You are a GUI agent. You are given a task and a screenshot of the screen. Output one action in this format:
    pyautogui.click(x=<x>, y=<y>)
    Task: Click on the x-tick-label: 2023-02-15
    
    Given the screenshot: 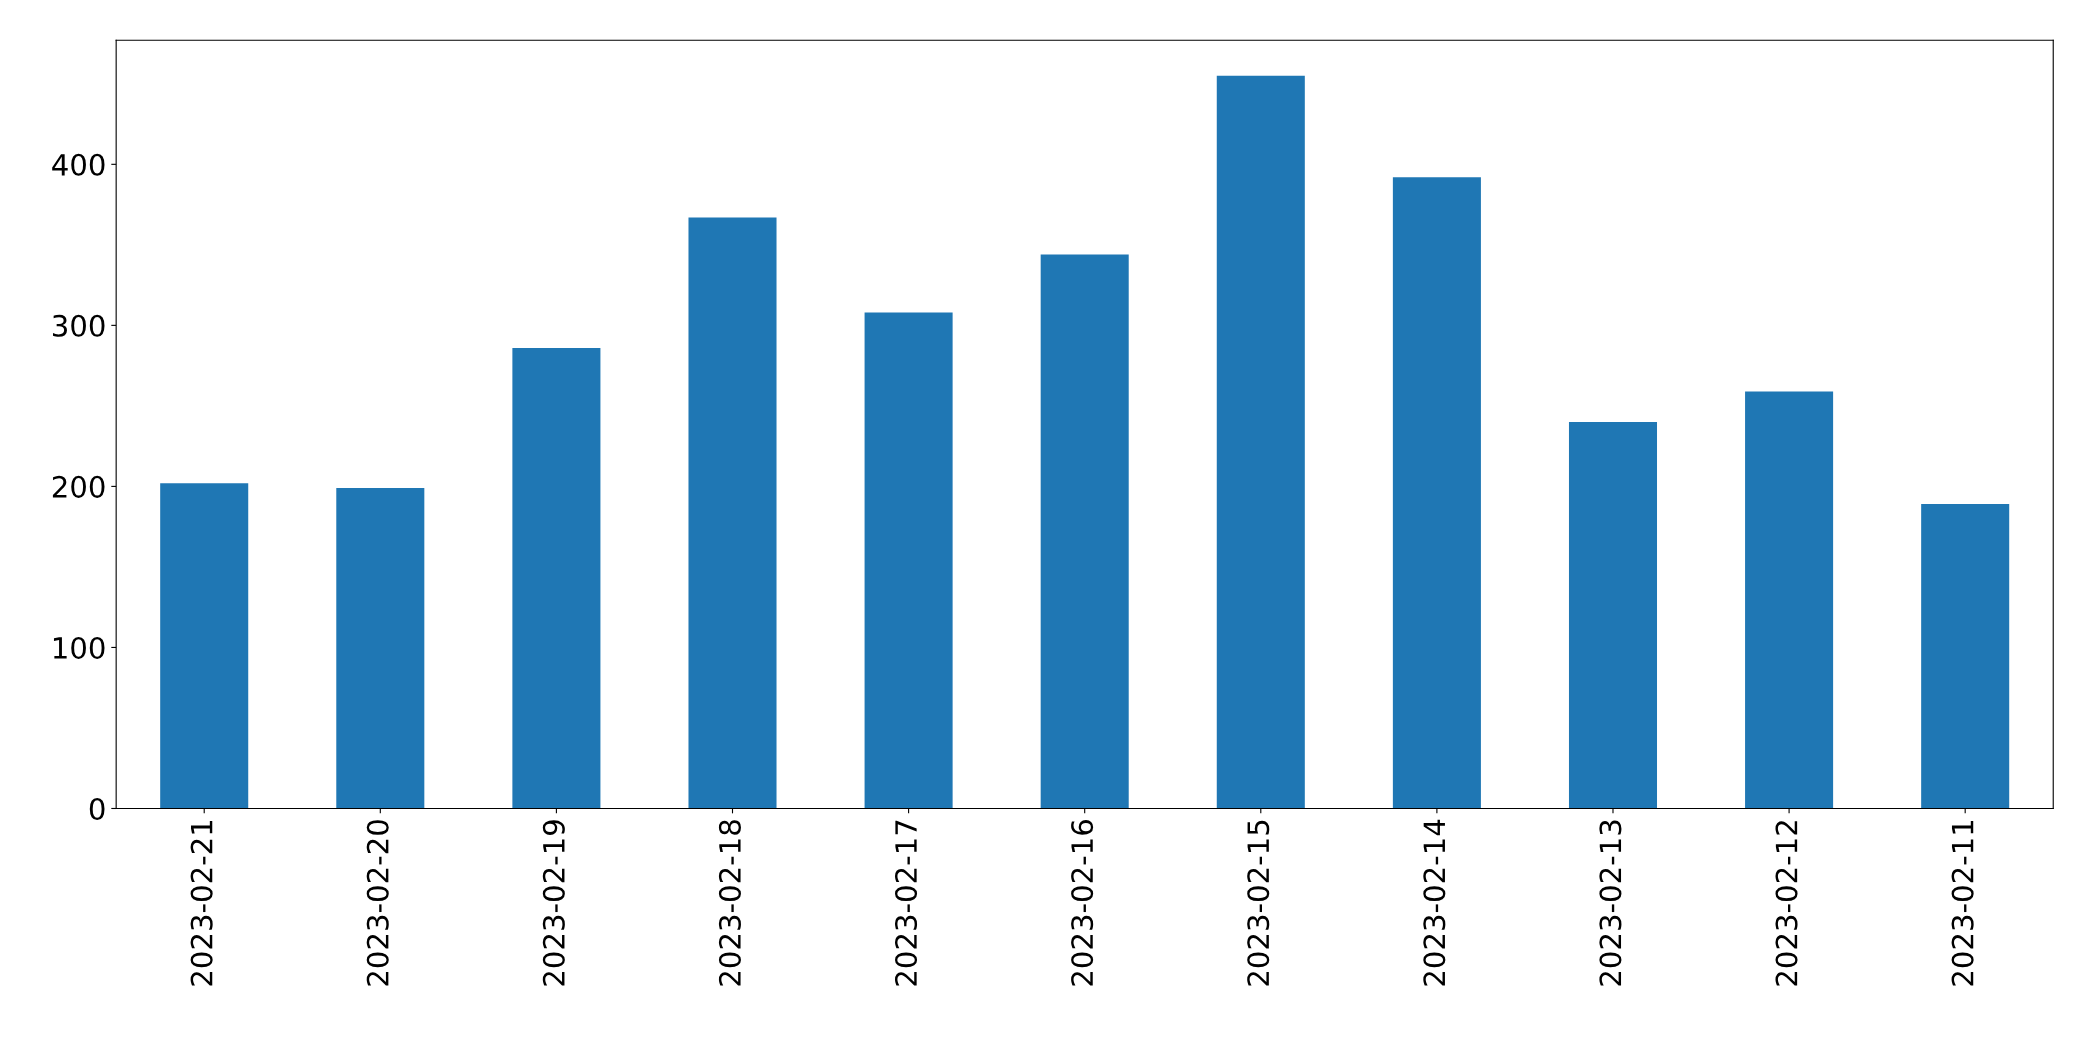 What is the action you would take?
    pyautogui.click(x=1258, y=903)
    